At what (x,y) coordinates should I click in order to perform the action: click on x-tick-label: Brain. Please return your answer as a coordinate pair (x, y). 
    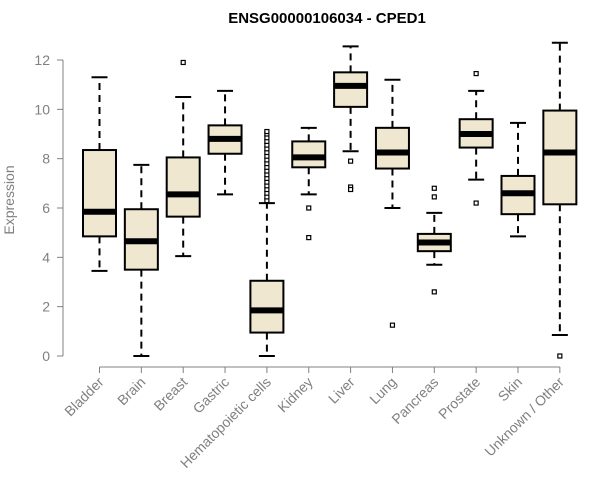
    Looking at the image, I should click on (131, 391).